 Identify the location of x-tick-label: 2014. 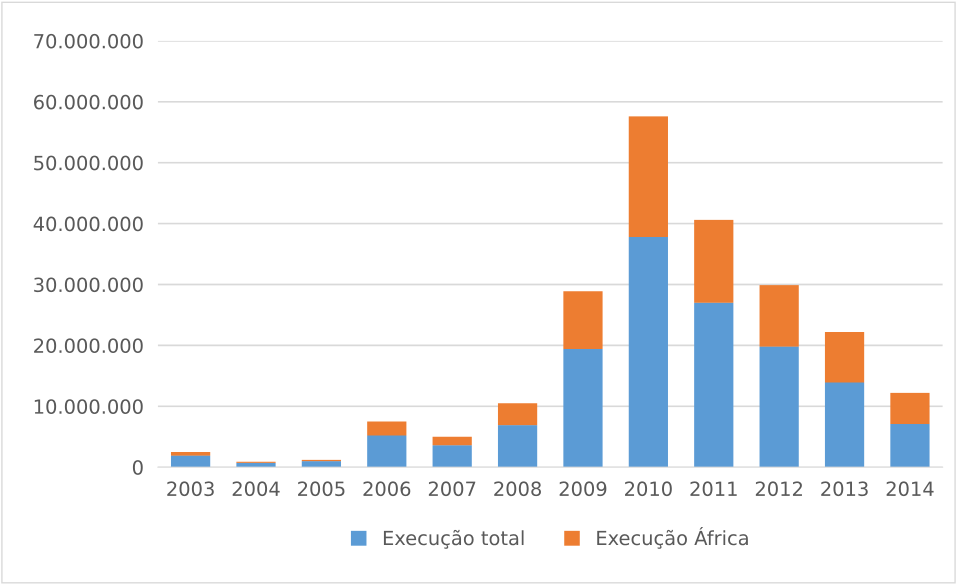
(910, 488).